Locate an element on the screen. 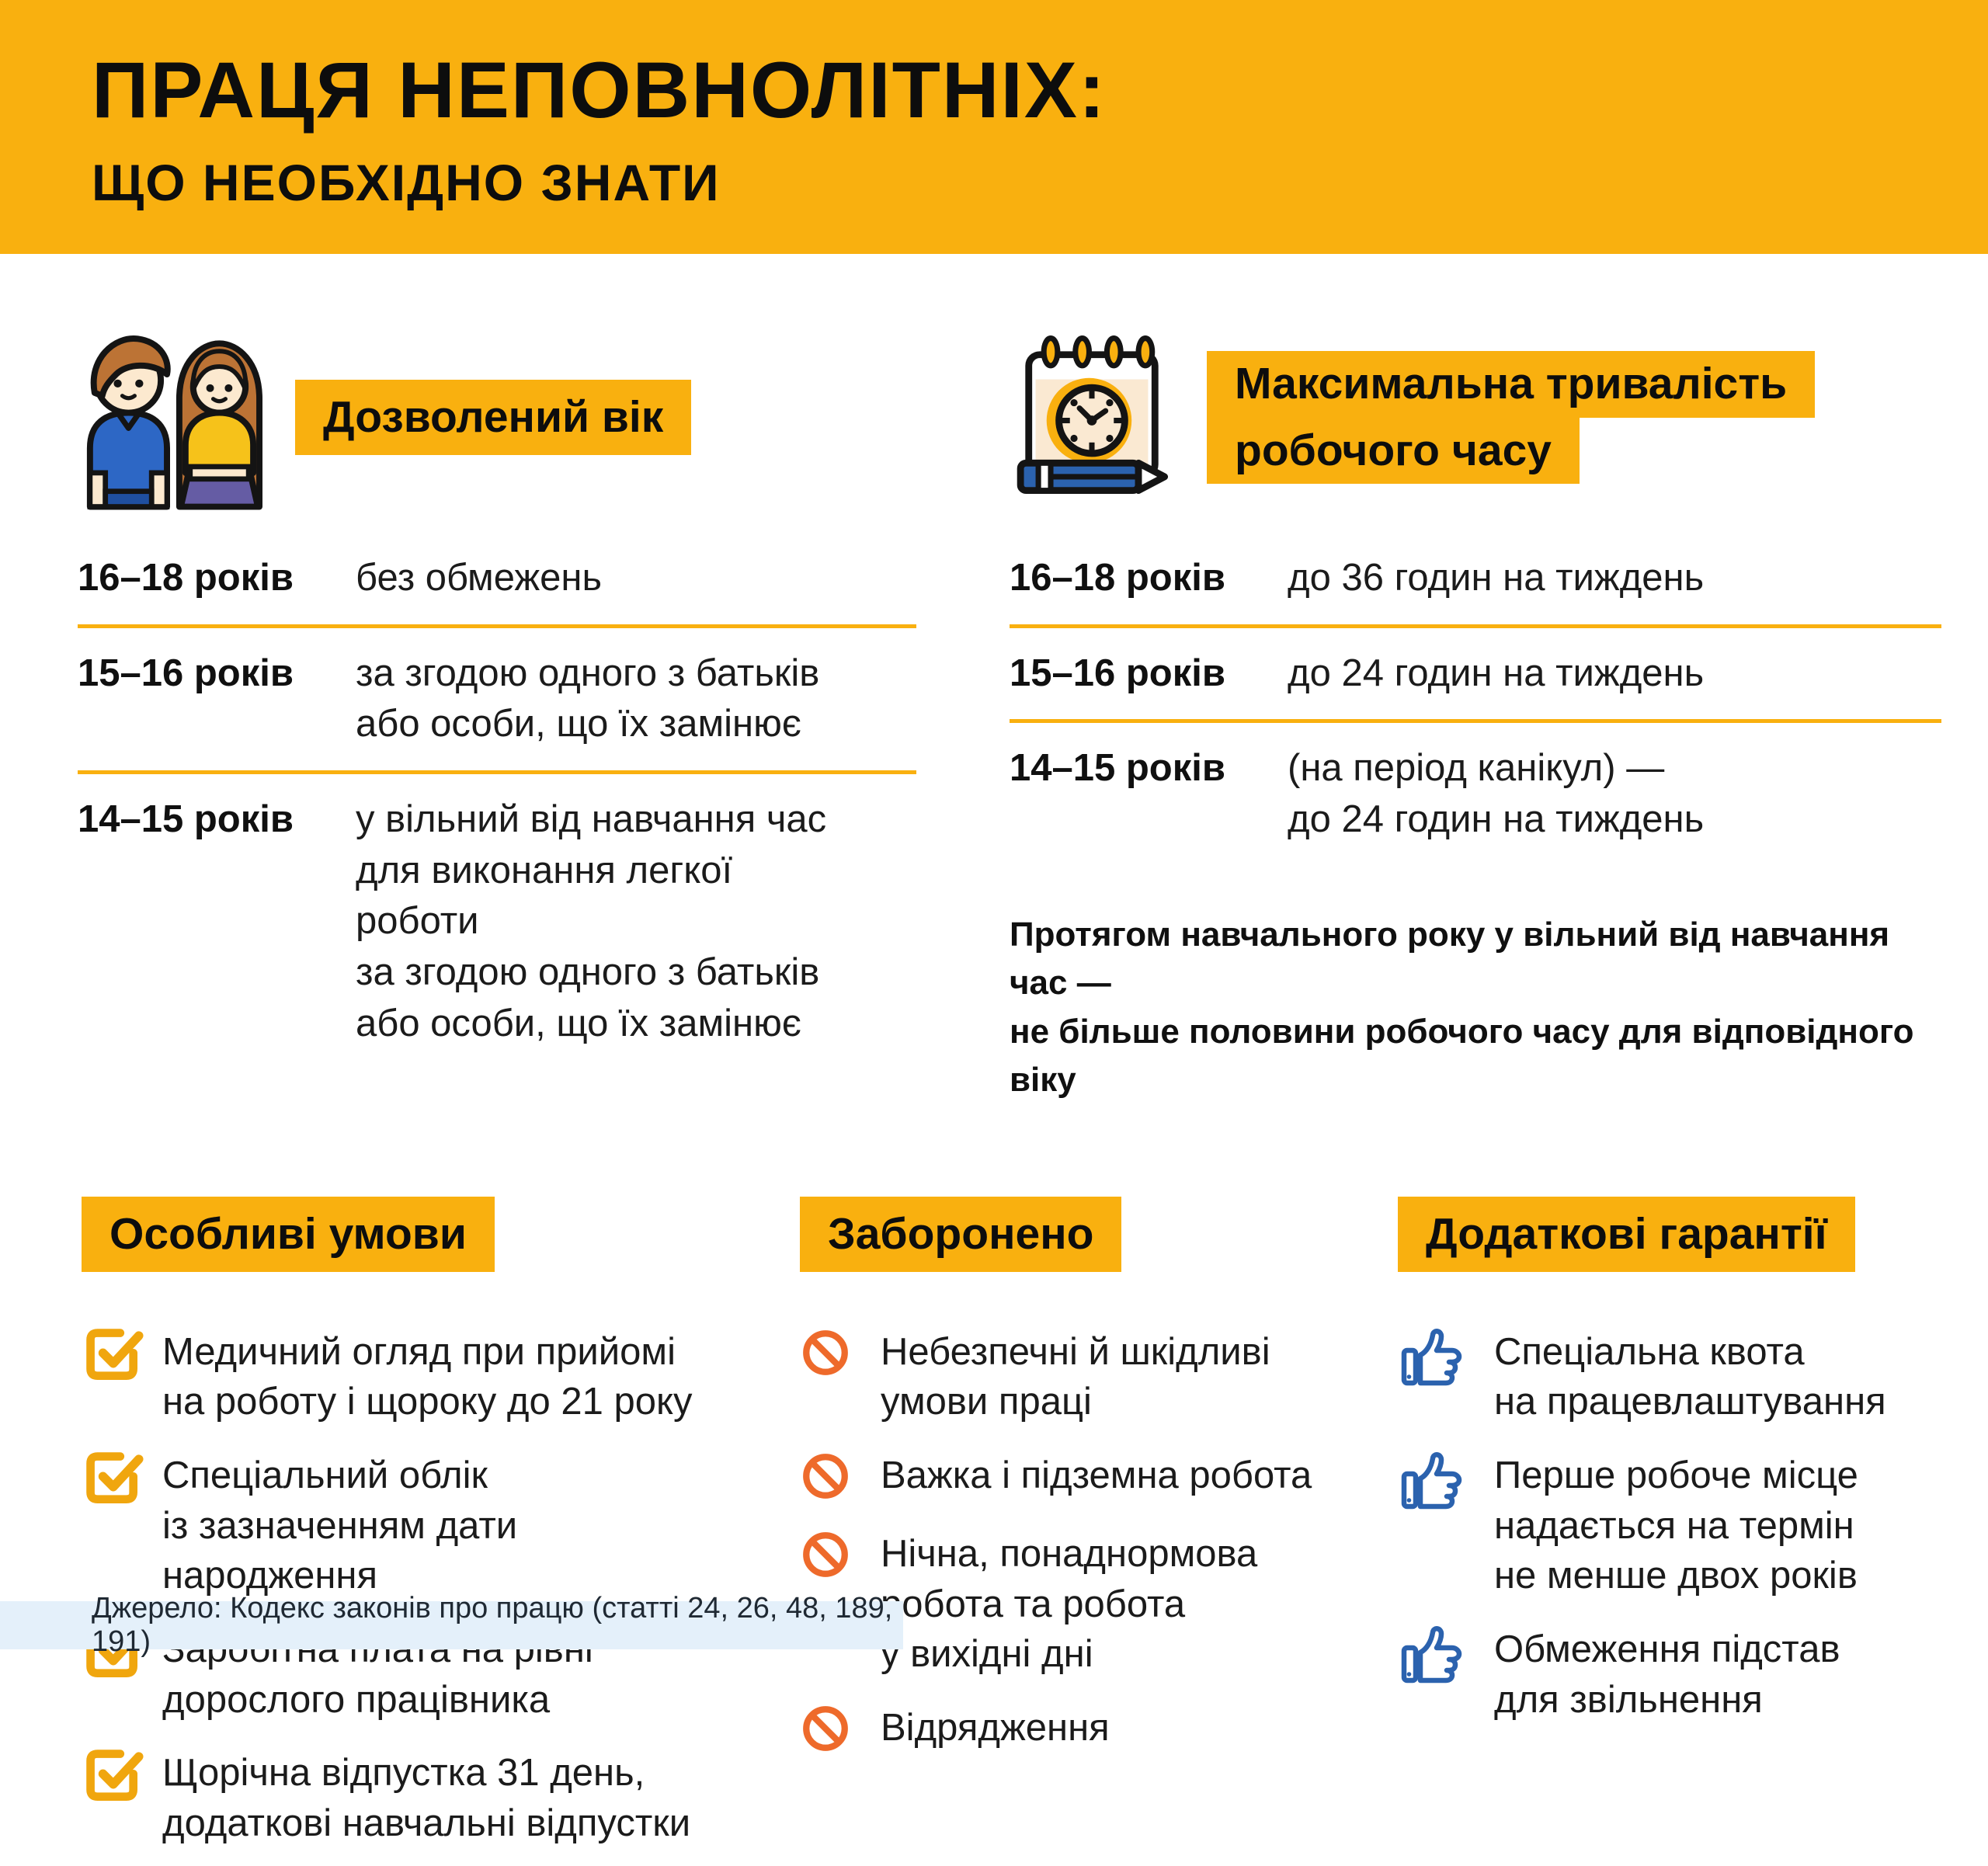 The height and width of the screenshot is (1866, 1988). max-hours-header: Максимальна тривалість робочого часу is located at coordinates (1475, 417).